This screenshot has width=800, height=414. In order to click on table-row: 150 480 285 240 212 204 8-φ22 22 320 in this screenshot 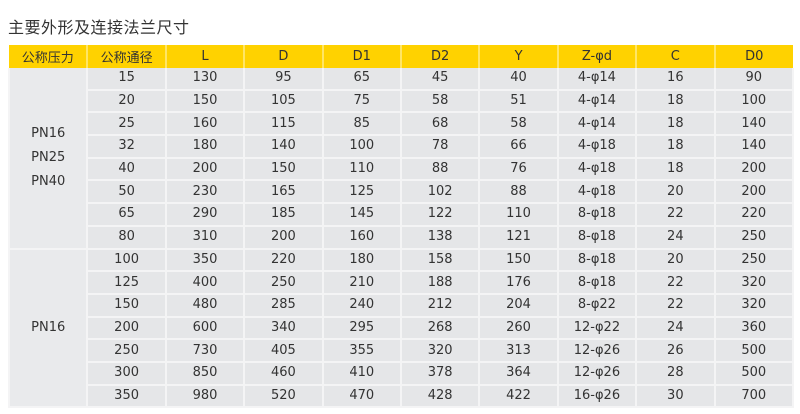, I will do `click(402, 305)`.